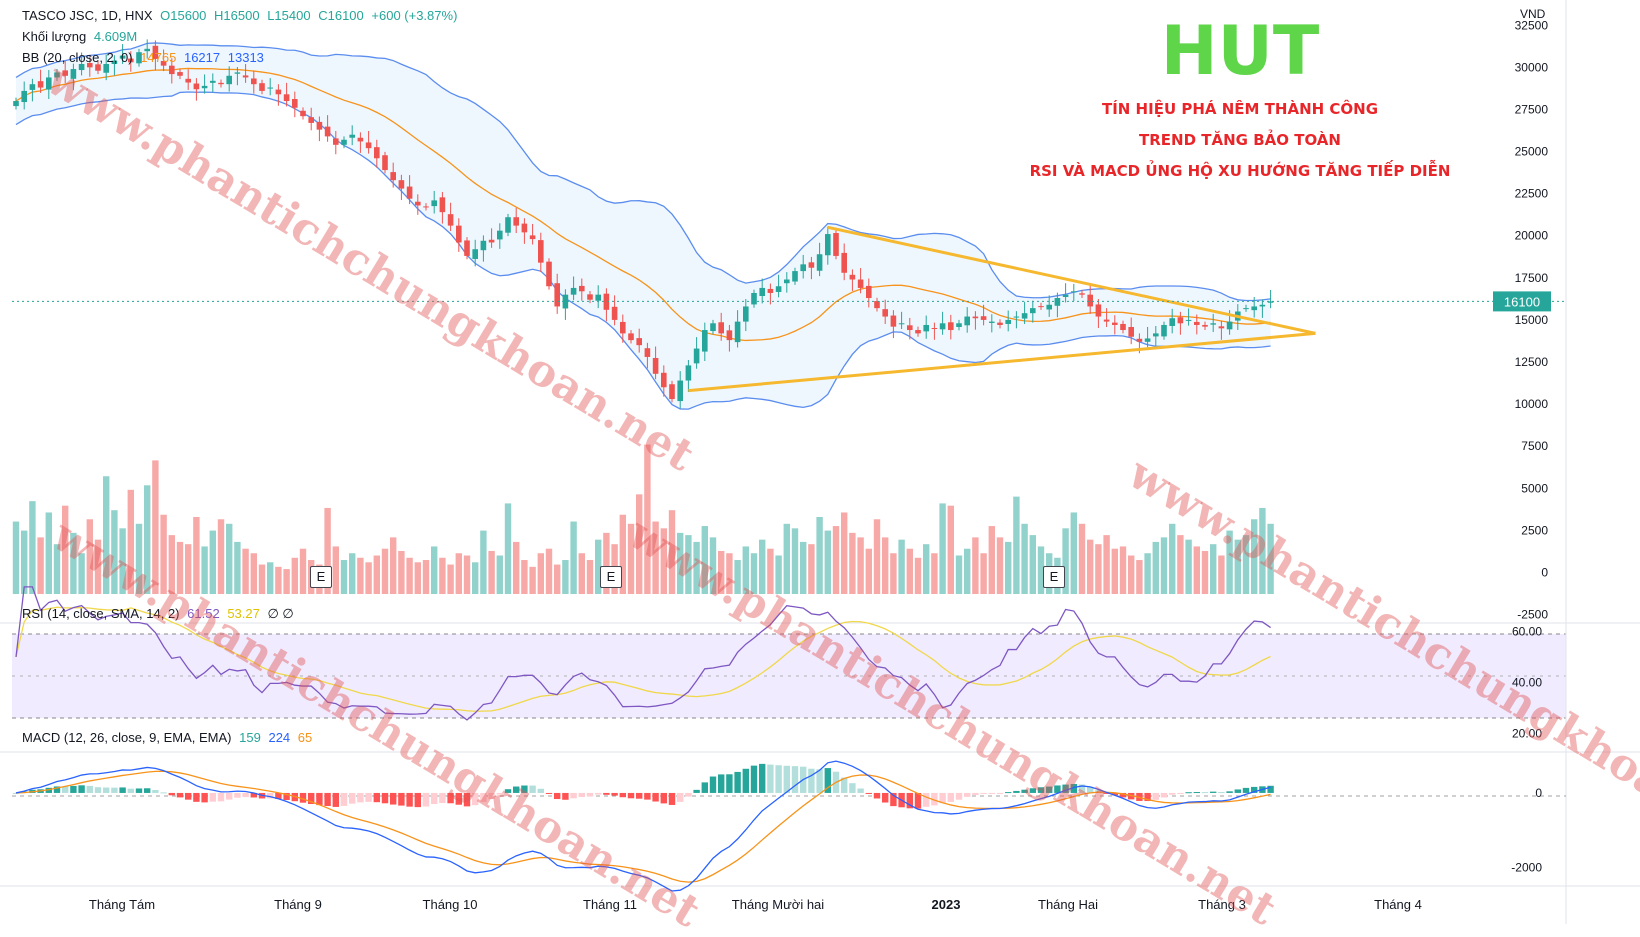 The image size is (1640, 937). What do you see at coordinates (145, 57) in the screenshot?
I see `bb-legend: BB (20, close, 2, 0) 14765 16217 13313` at bounding box center [145, 57].